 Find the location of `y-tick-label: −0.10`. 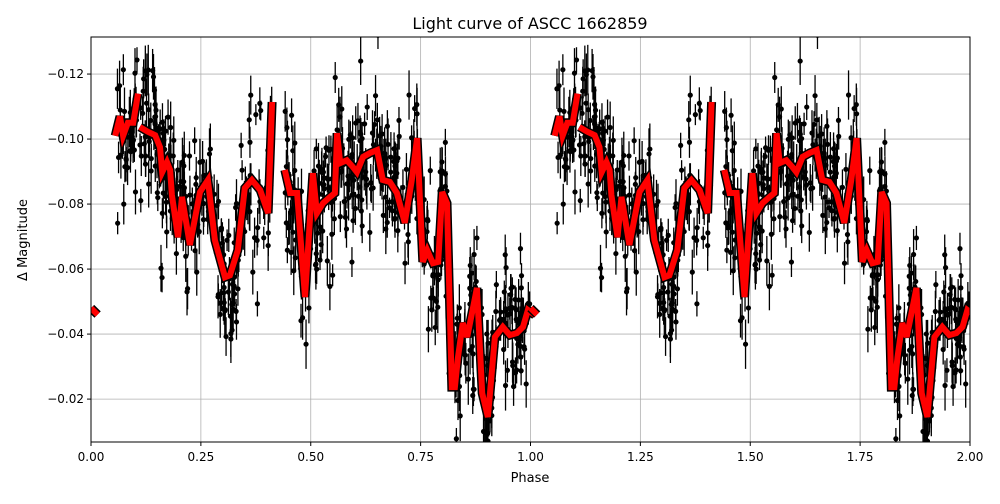

y-tick-label: −0.10 is located at coordinates (65, 139).